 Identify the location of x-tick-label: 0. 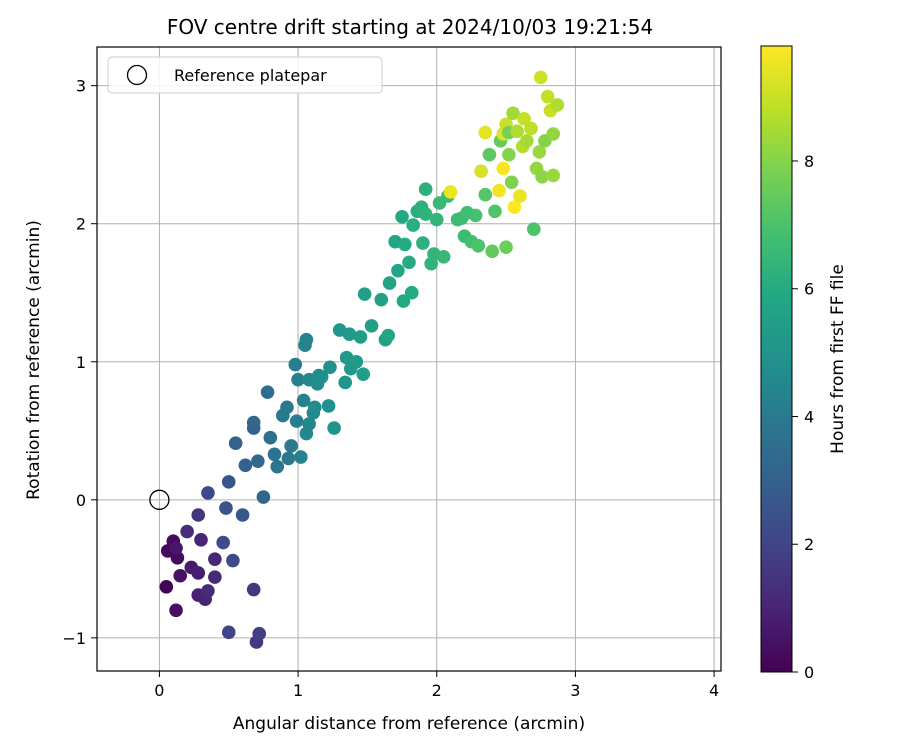
(159, 690).